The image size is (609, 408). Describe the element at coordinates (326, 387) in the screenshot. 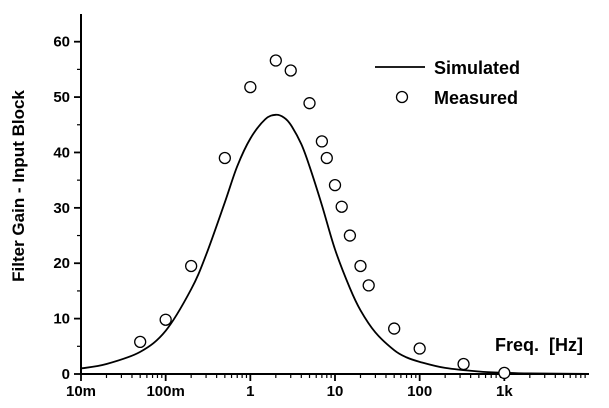

I see `x-ticks: 10m 100m 1 10 100 1k` at that location.